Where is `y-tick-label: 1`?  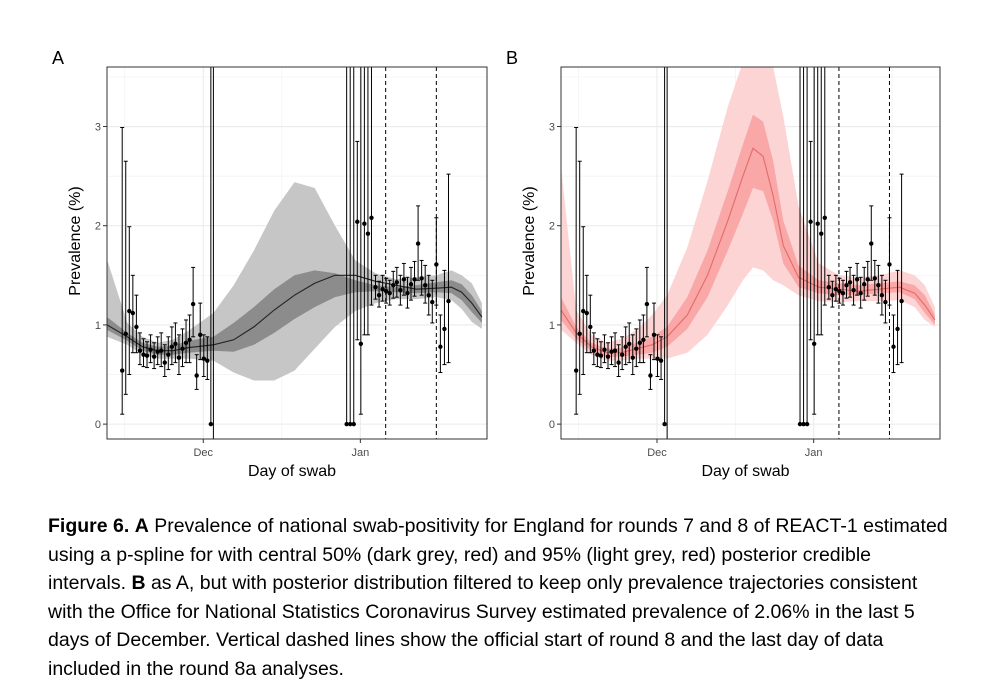 y-tick-label: 1 is located at coordinates (98, 326).